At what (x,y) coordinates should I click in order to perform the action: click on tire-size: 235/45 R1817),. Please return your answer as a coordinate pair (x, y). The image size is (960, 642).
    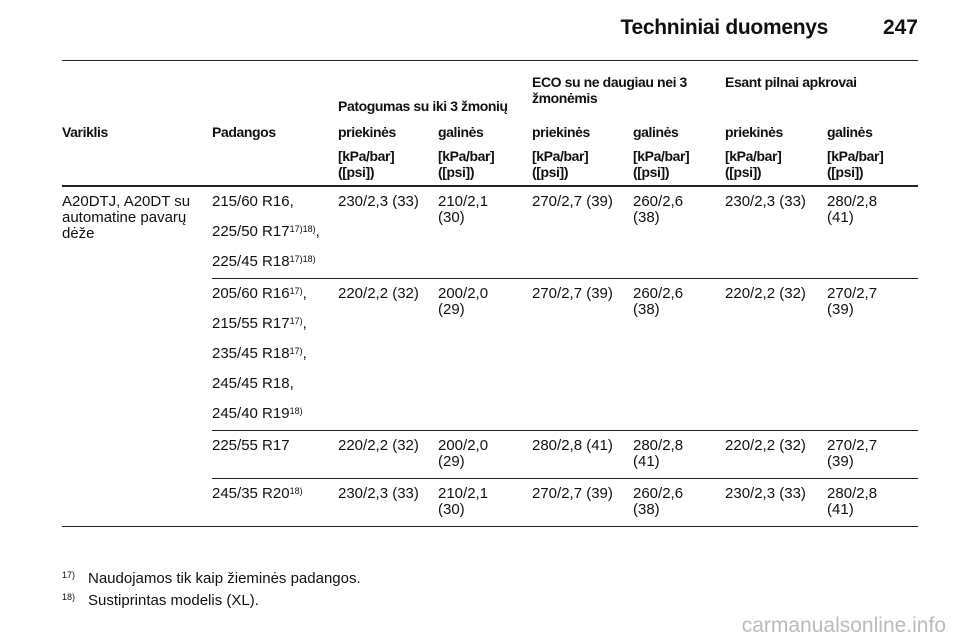
    Looking at the image, I should click on (267, 354).